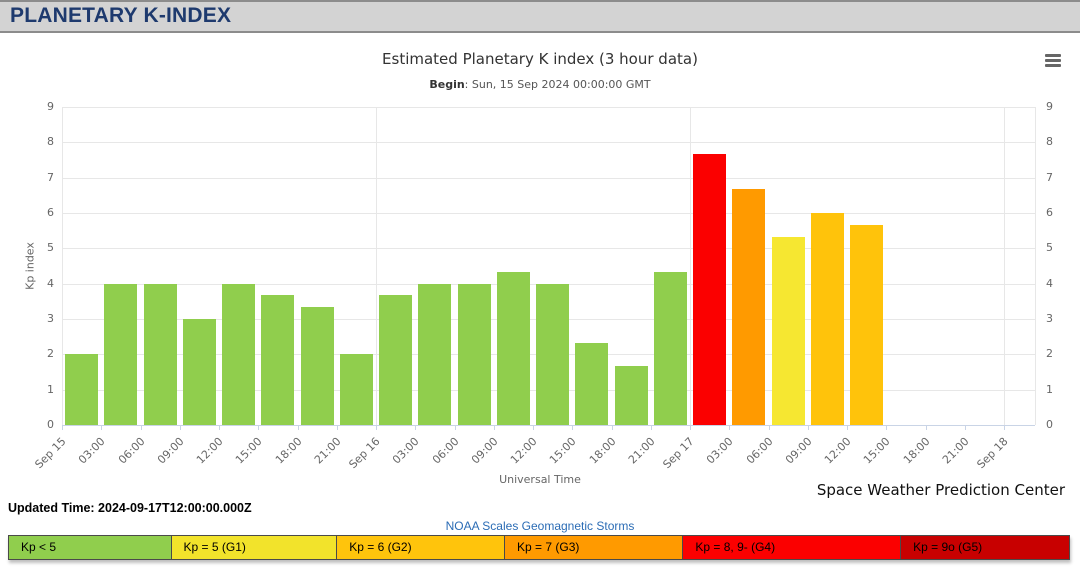 This screenshot has width=1080, height=568. Describe the element at coordinates (421, 547) in the screenshot. I see `legend-segment: Kp = 6 (G2)` at that location.